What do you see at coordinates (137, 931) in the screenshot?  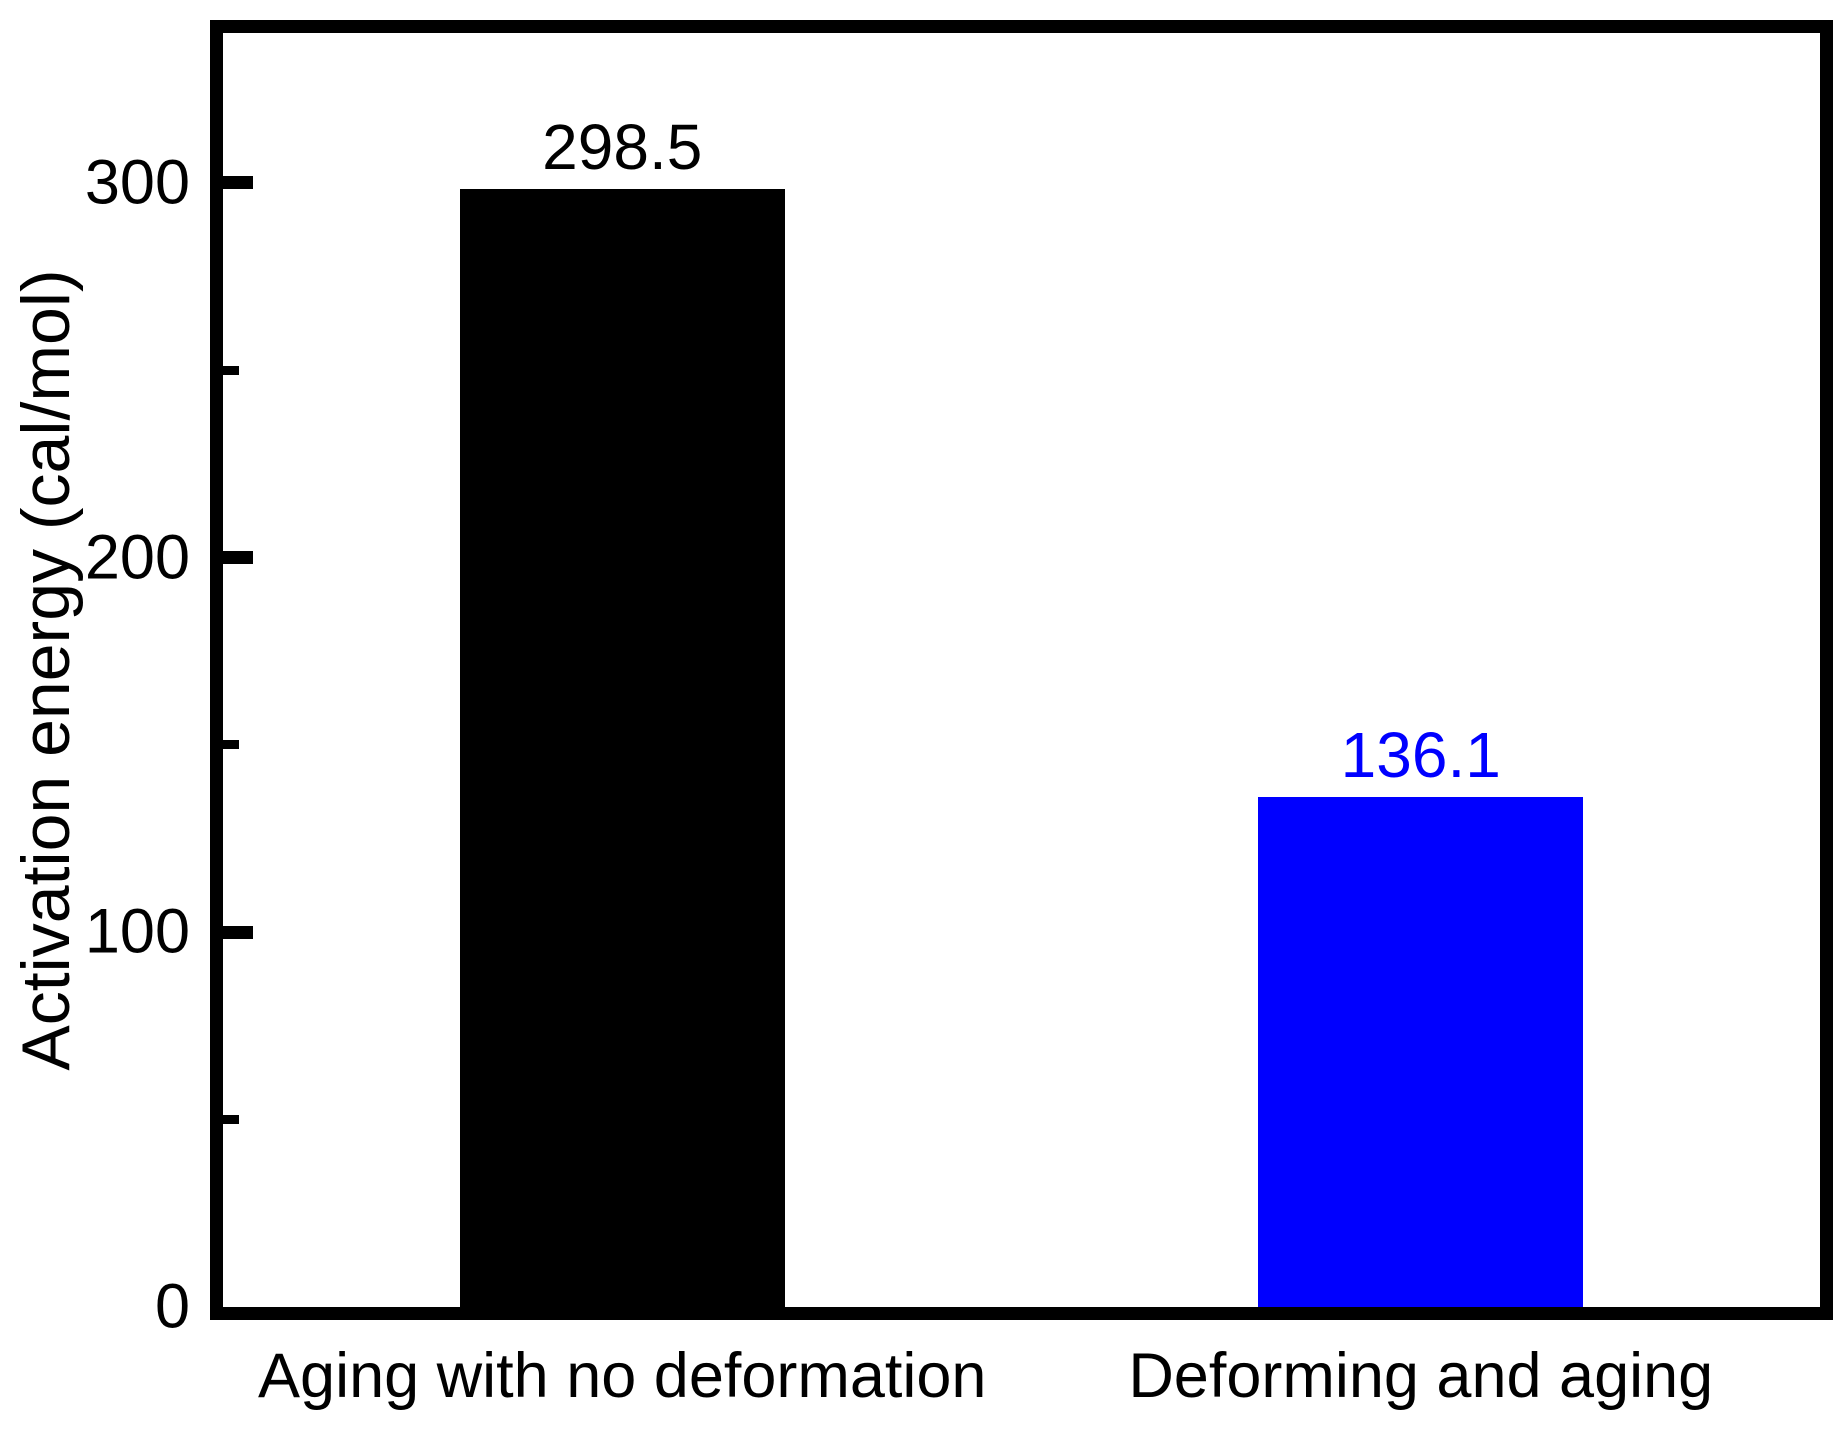 I see `y-tick-label: 100` at bounding box center [137, 931].